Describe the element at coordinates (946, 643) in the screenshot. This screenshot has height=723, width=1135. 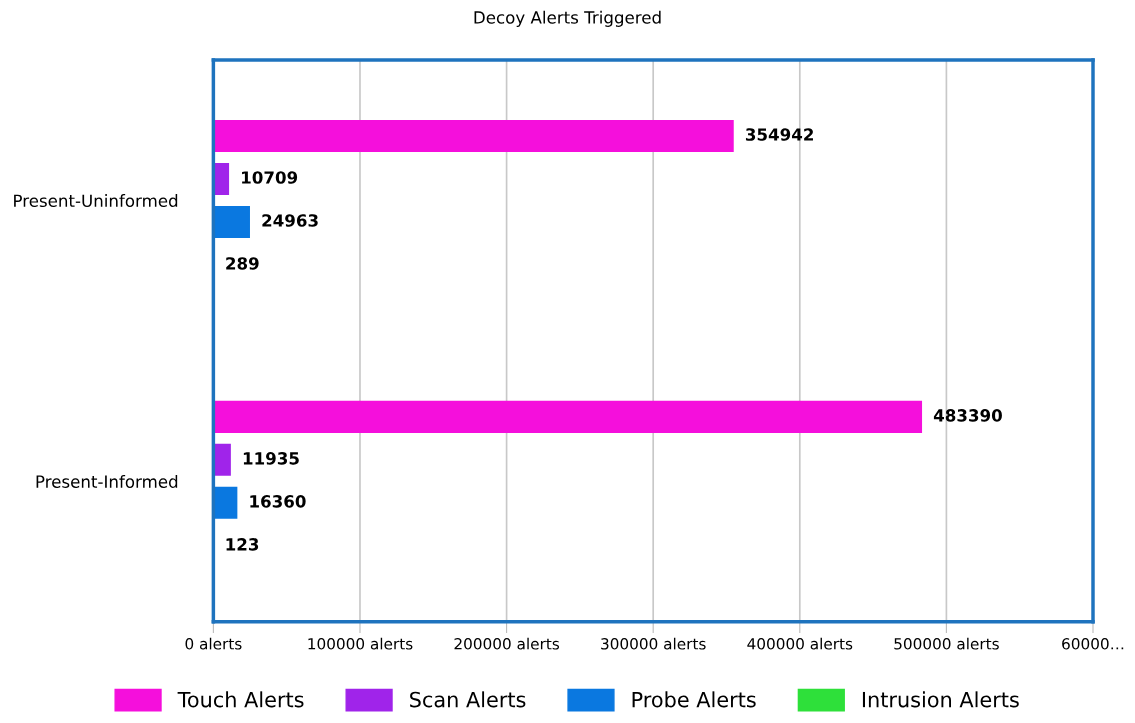
I see `x-tick-label: 500000 alerts` at that location.